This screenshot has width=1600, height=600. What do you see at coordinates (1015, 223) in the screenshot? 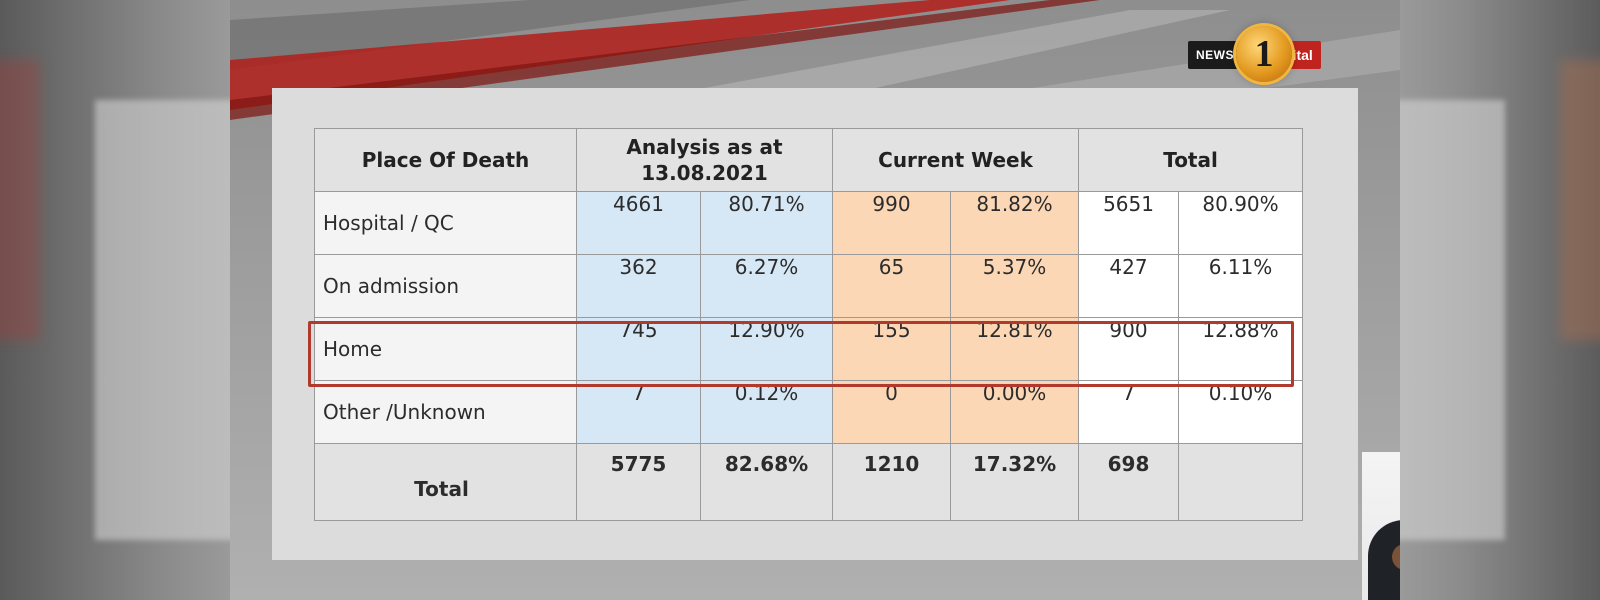
I see `week-percent: 81.82%` at bounding box center [1015, 223].